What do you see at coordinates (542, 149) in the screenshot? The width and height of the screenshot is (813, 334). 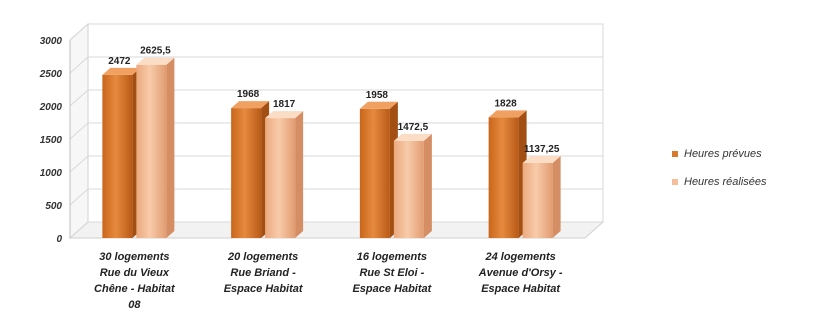 I see `data-label-heures-realisees: 1137,25` at bounding box center [542, 149].